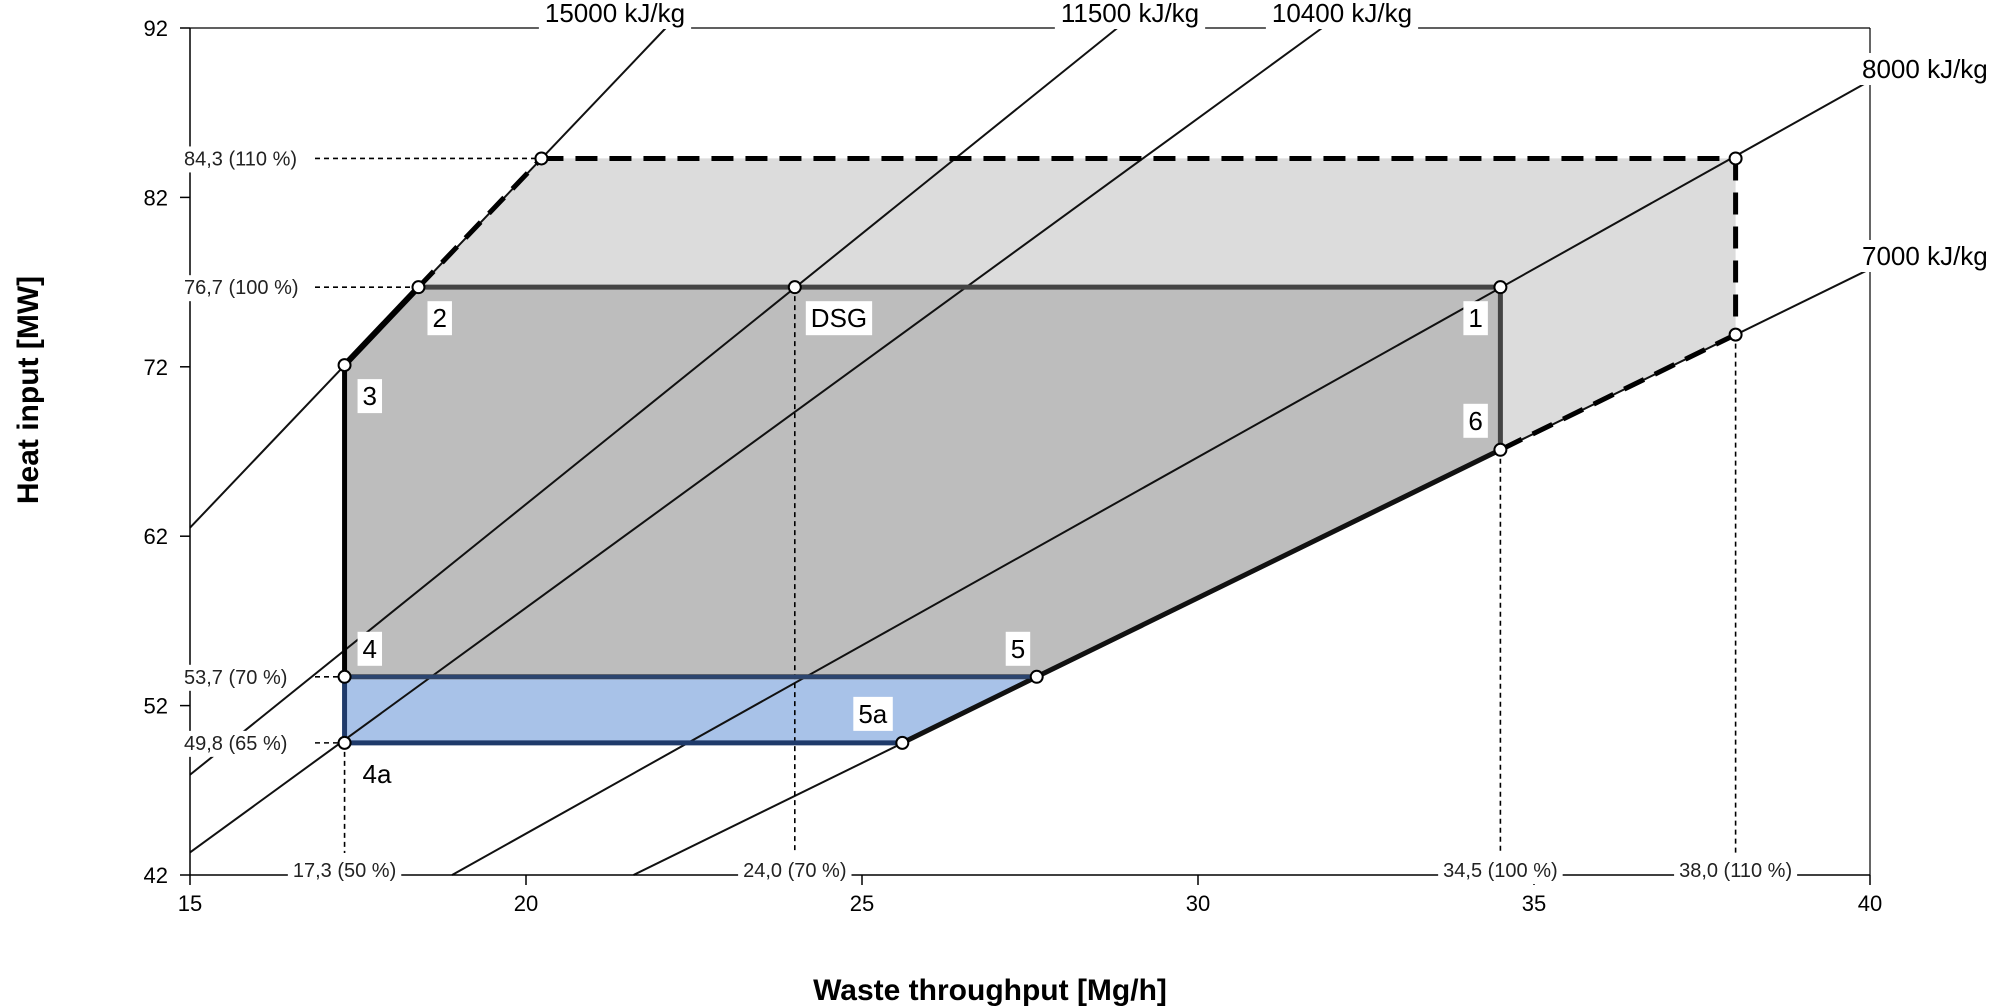 The width and height of the screenshot is (2009, 1007). I want to click on x-ref-label-38: 38,0 (110 %), so click(1735, 871).